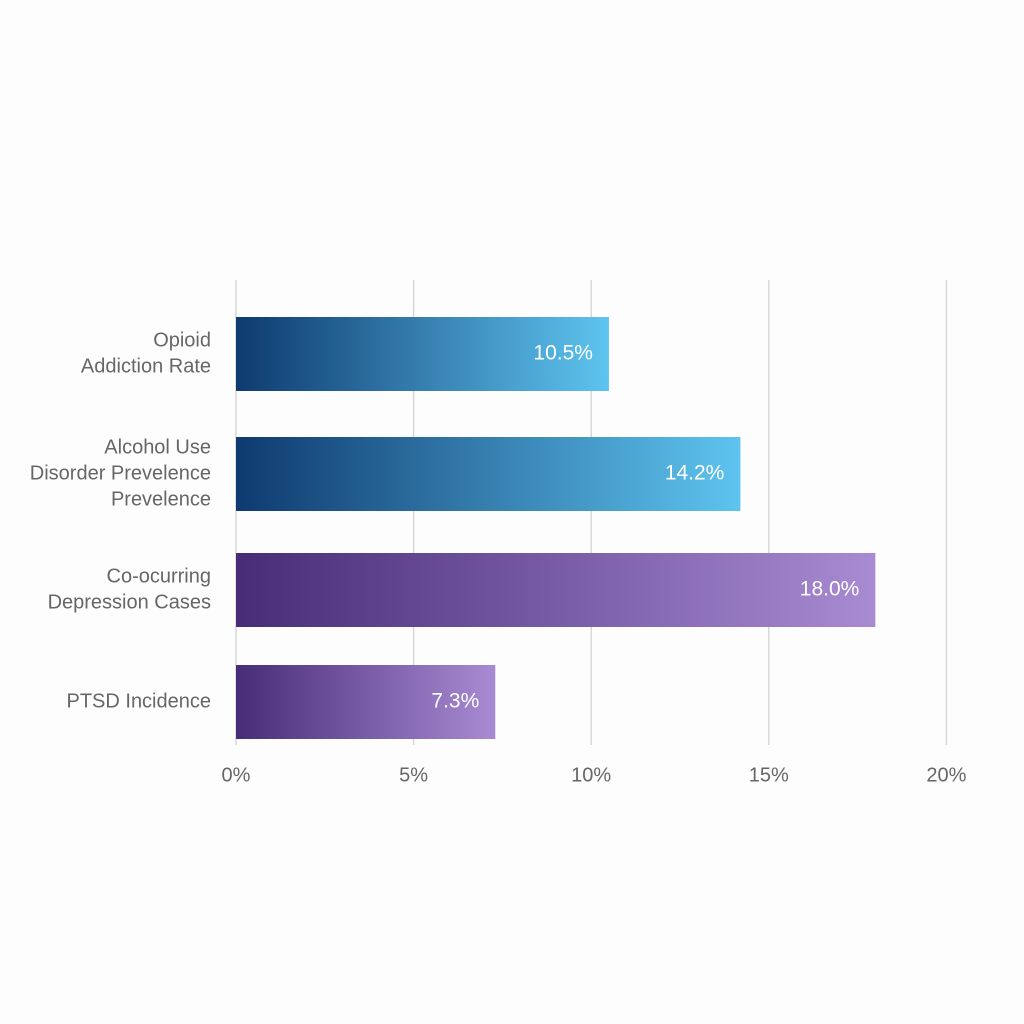 This screenshot has height=1024, width=1024. Describe the element at coordinates (591, 775) in the screenshot. I see `x-tick-label: 10%` at that location.